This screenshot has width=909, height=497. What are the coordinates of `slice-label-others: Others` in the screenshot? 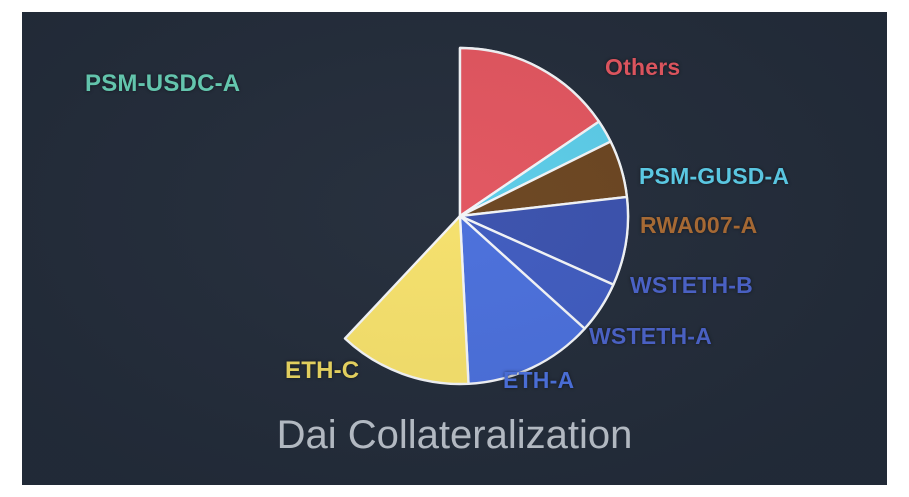 It's located at (643, 67).